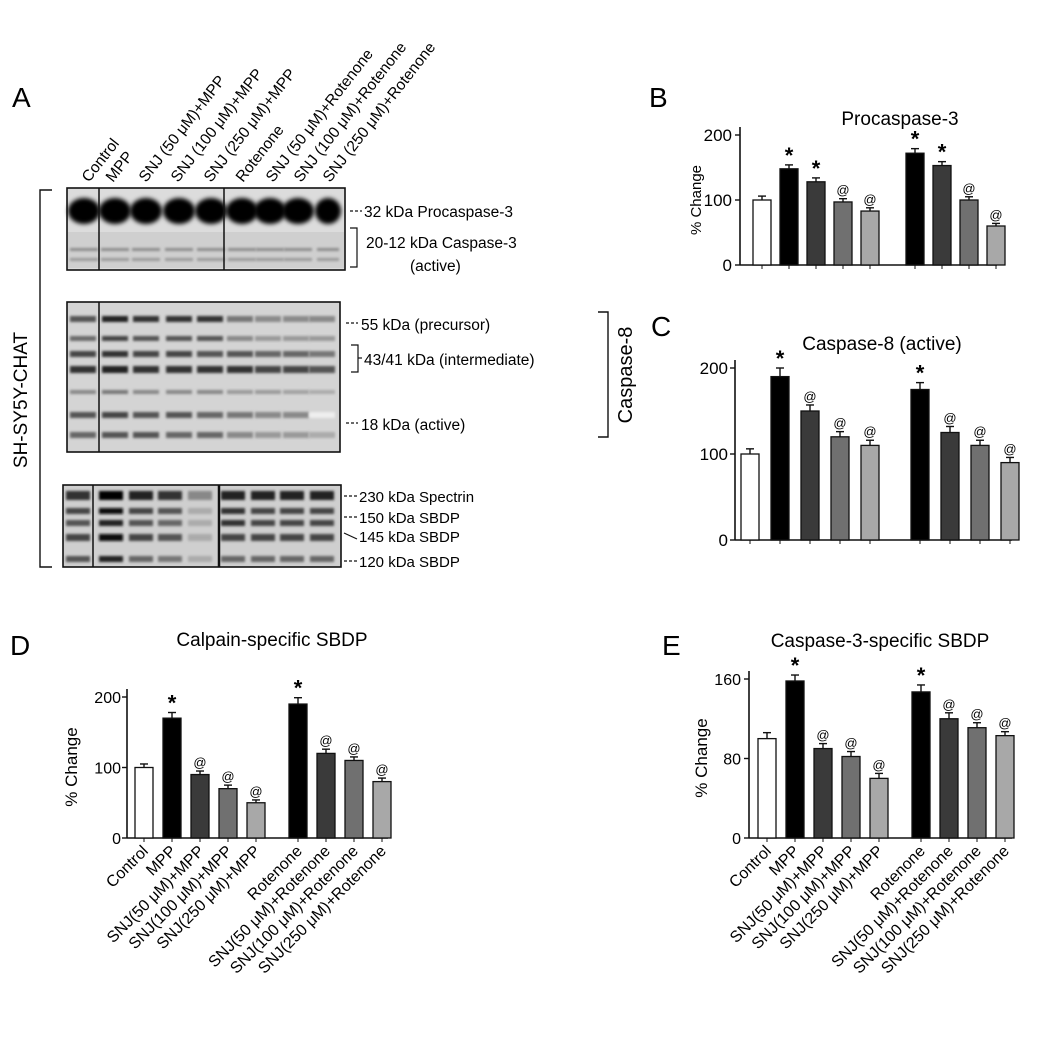 The height and width of the screenshot is (1050, 1050). What do you see at coordinates (350, 536) in the screenshot?
I see `band-pointer` at bounding box center [350, 536].